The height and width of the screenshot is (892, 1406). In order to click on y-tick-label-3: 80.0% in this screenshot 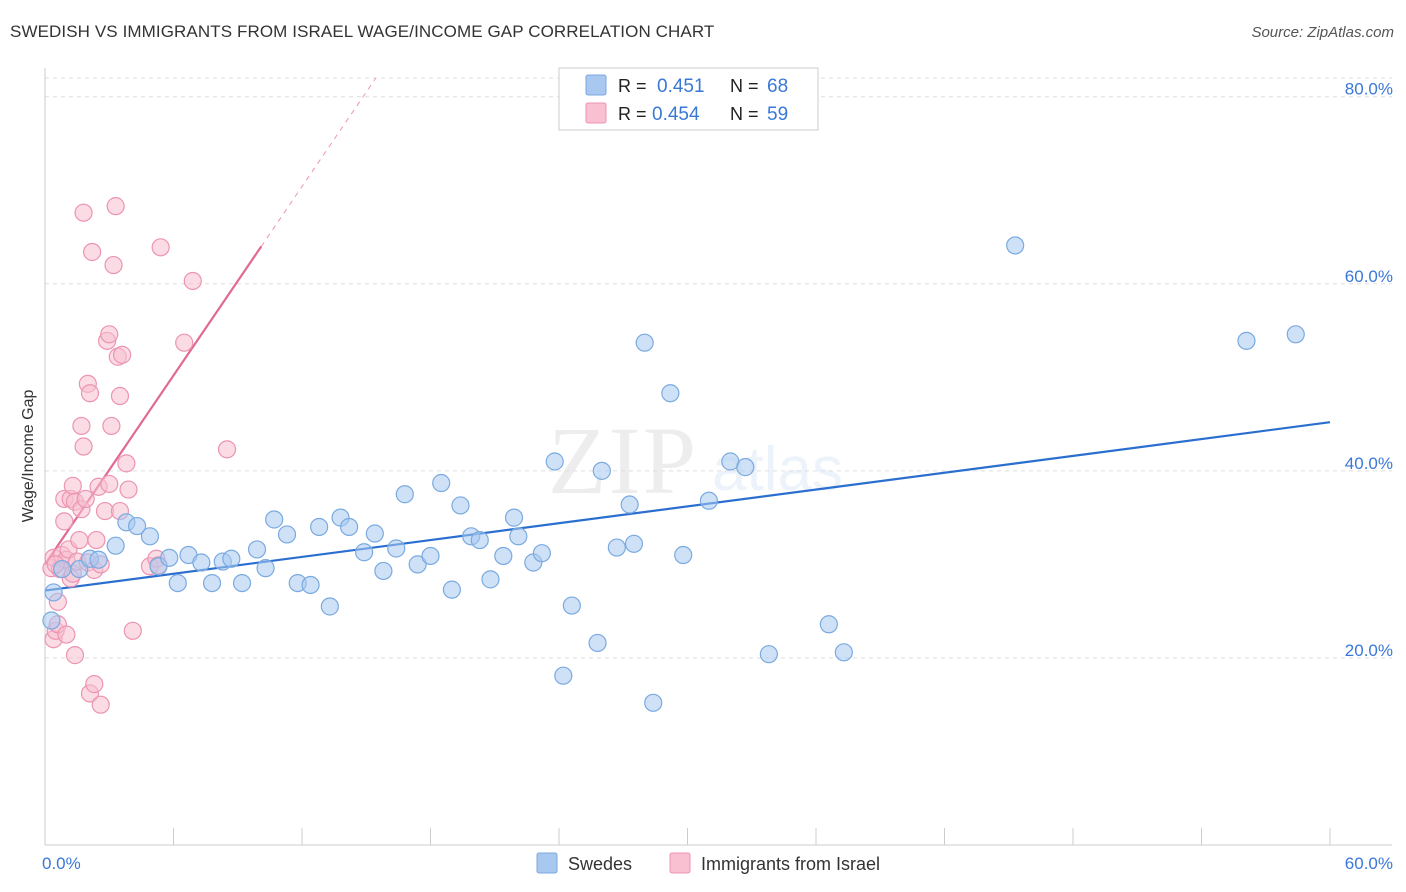, I will do `click(1369, 89)`.